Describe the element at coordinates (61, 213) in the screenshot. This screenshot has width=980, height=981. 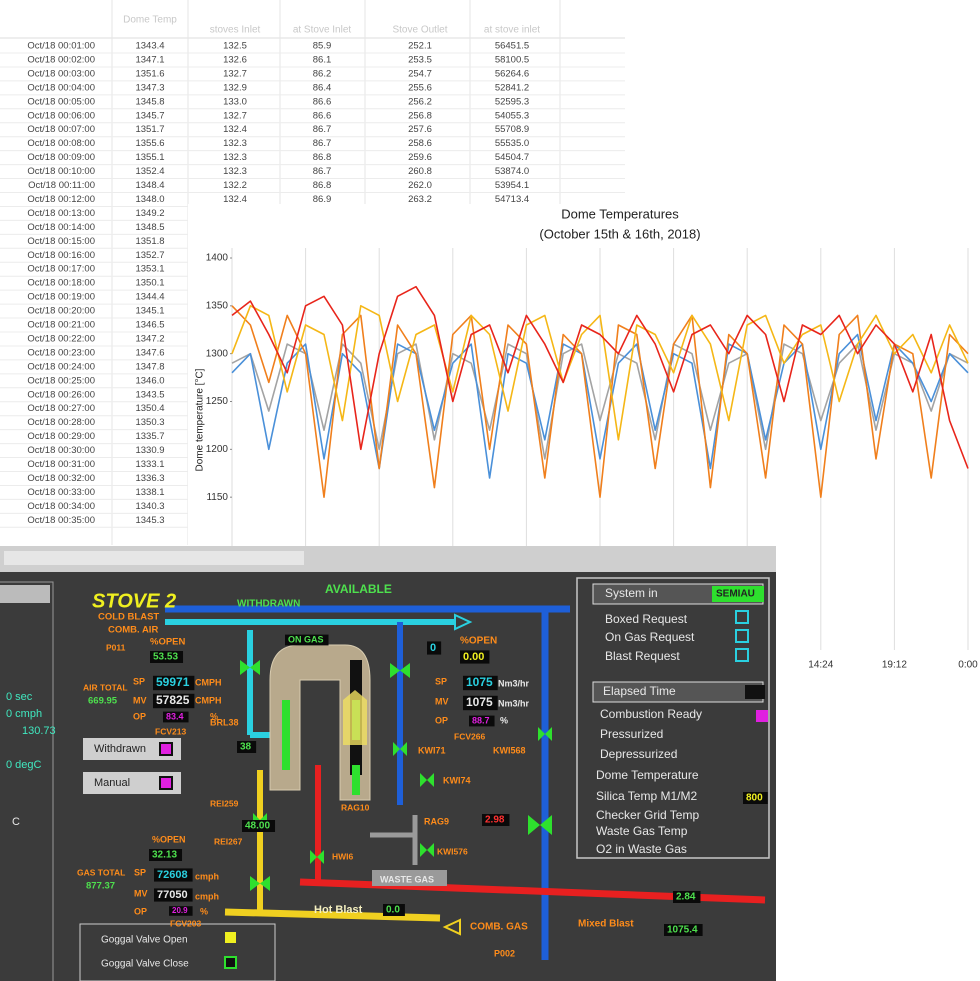
I see `timestamp: Oct/18 00:13:00` at that location.